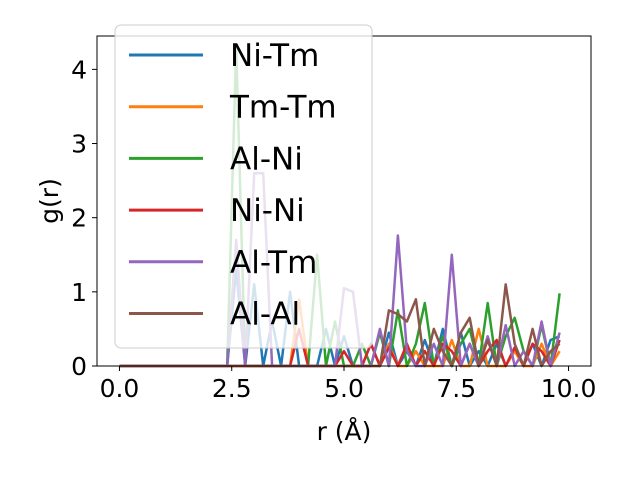 This screenshot has width=640, height=480. I want to click on legend-label-al-al: Al-Al, so click(265, 315).